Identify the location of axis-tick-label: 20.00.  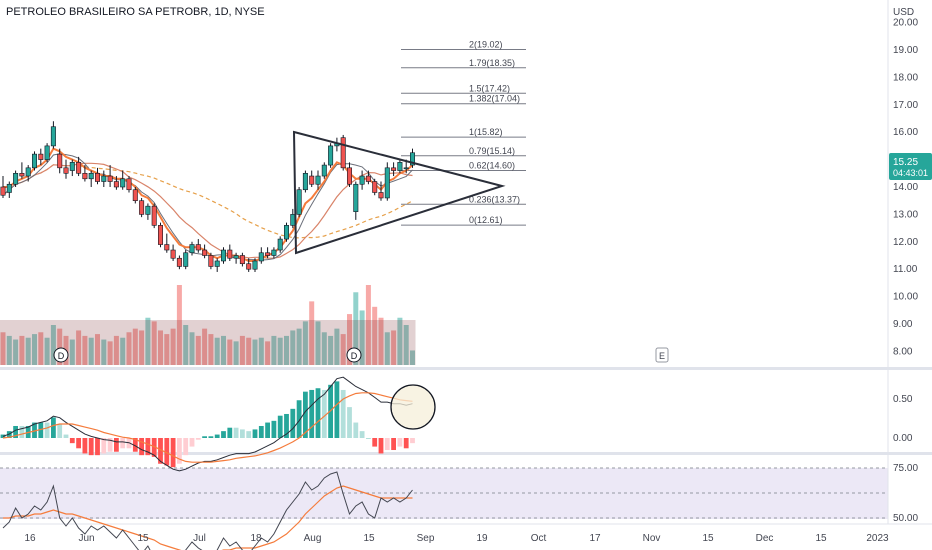
(905, 23).